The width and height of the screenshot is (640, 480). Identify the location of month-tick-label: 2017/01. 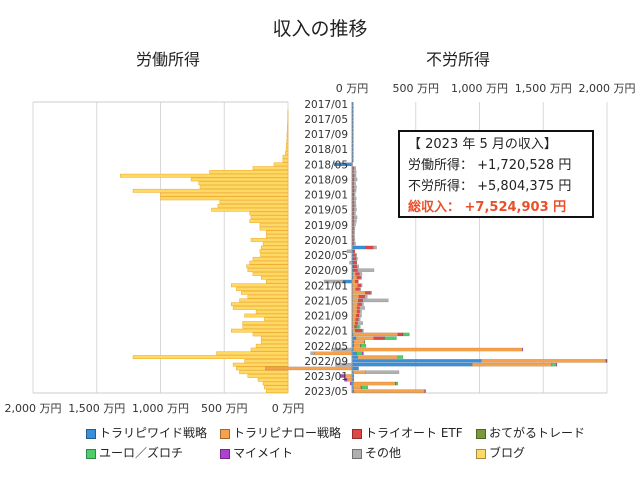
(326, 105).